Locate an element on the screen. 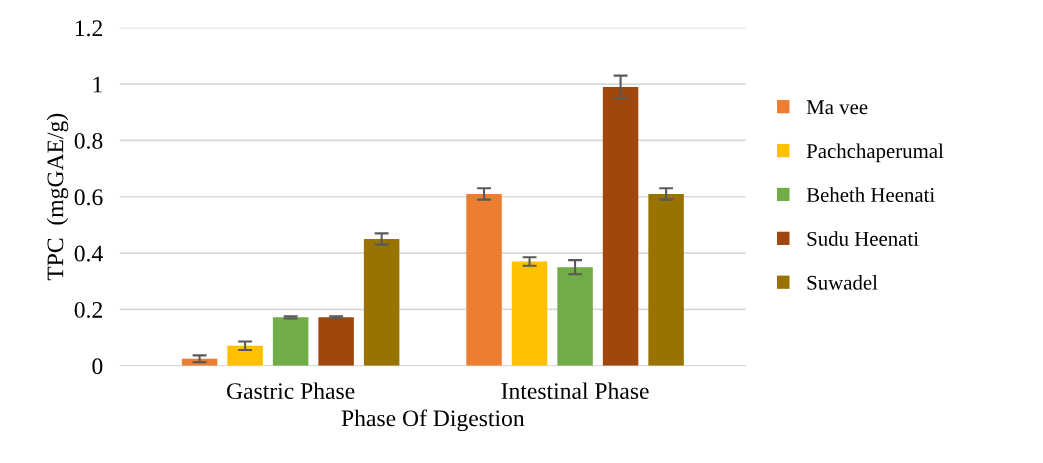  x-tick-label: Intestinal Phase is located at coordinates (575, 391).